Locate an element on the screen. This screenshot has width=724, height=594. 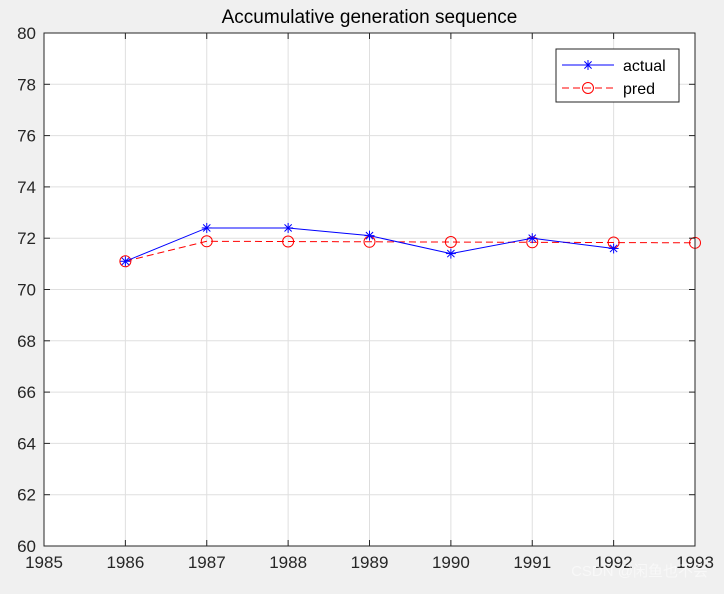
x-tick-label: 1990 is located at coordinates (451, 562).